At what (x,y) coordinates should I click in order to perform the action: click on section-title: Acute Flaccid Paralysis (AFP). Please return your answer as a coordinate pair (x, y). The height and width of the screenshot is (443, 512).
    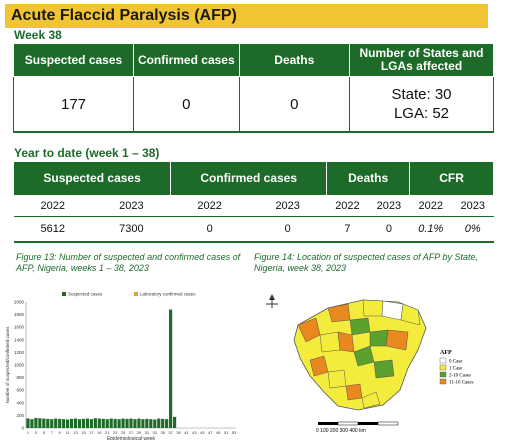
    Looking at the image, I should click on (246, 16).